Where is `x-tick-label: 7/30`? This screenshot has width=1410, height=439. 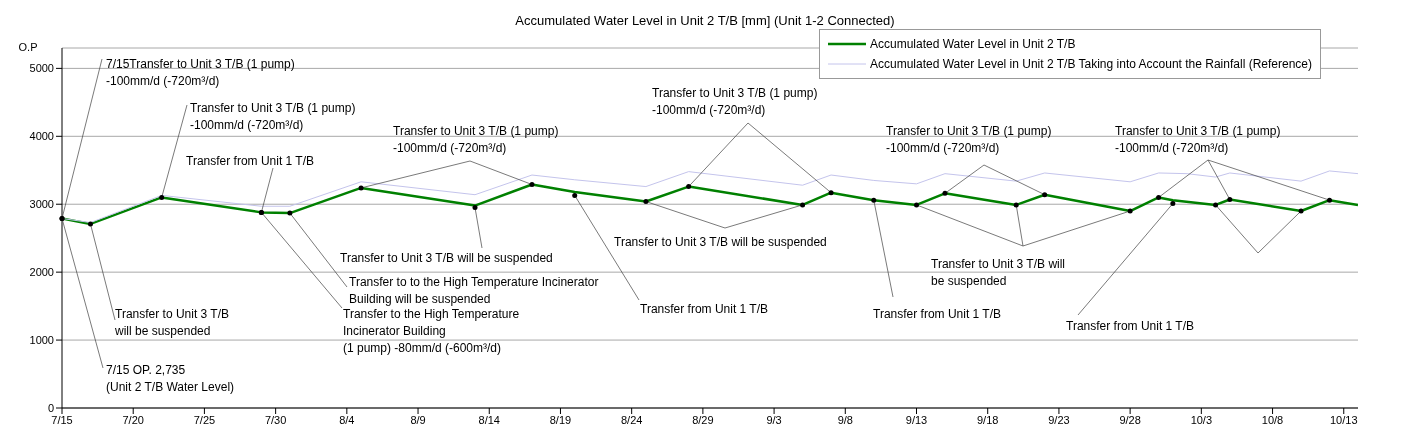 x-tick-label: 7/30 is located at coordinates (275, 419).